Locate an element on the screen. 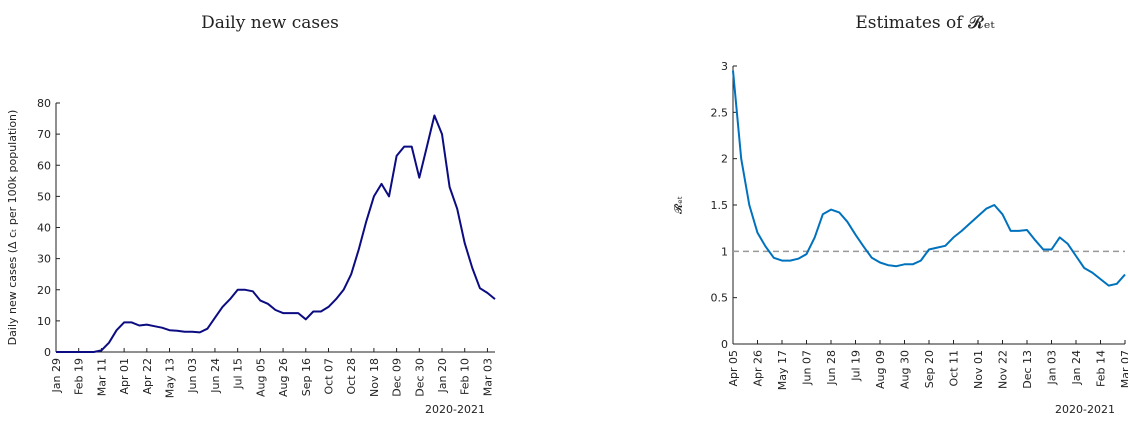 The height and width of the screenshot is (421, 1128). y-tick-label: 50 is located at coordinates (44, 196).